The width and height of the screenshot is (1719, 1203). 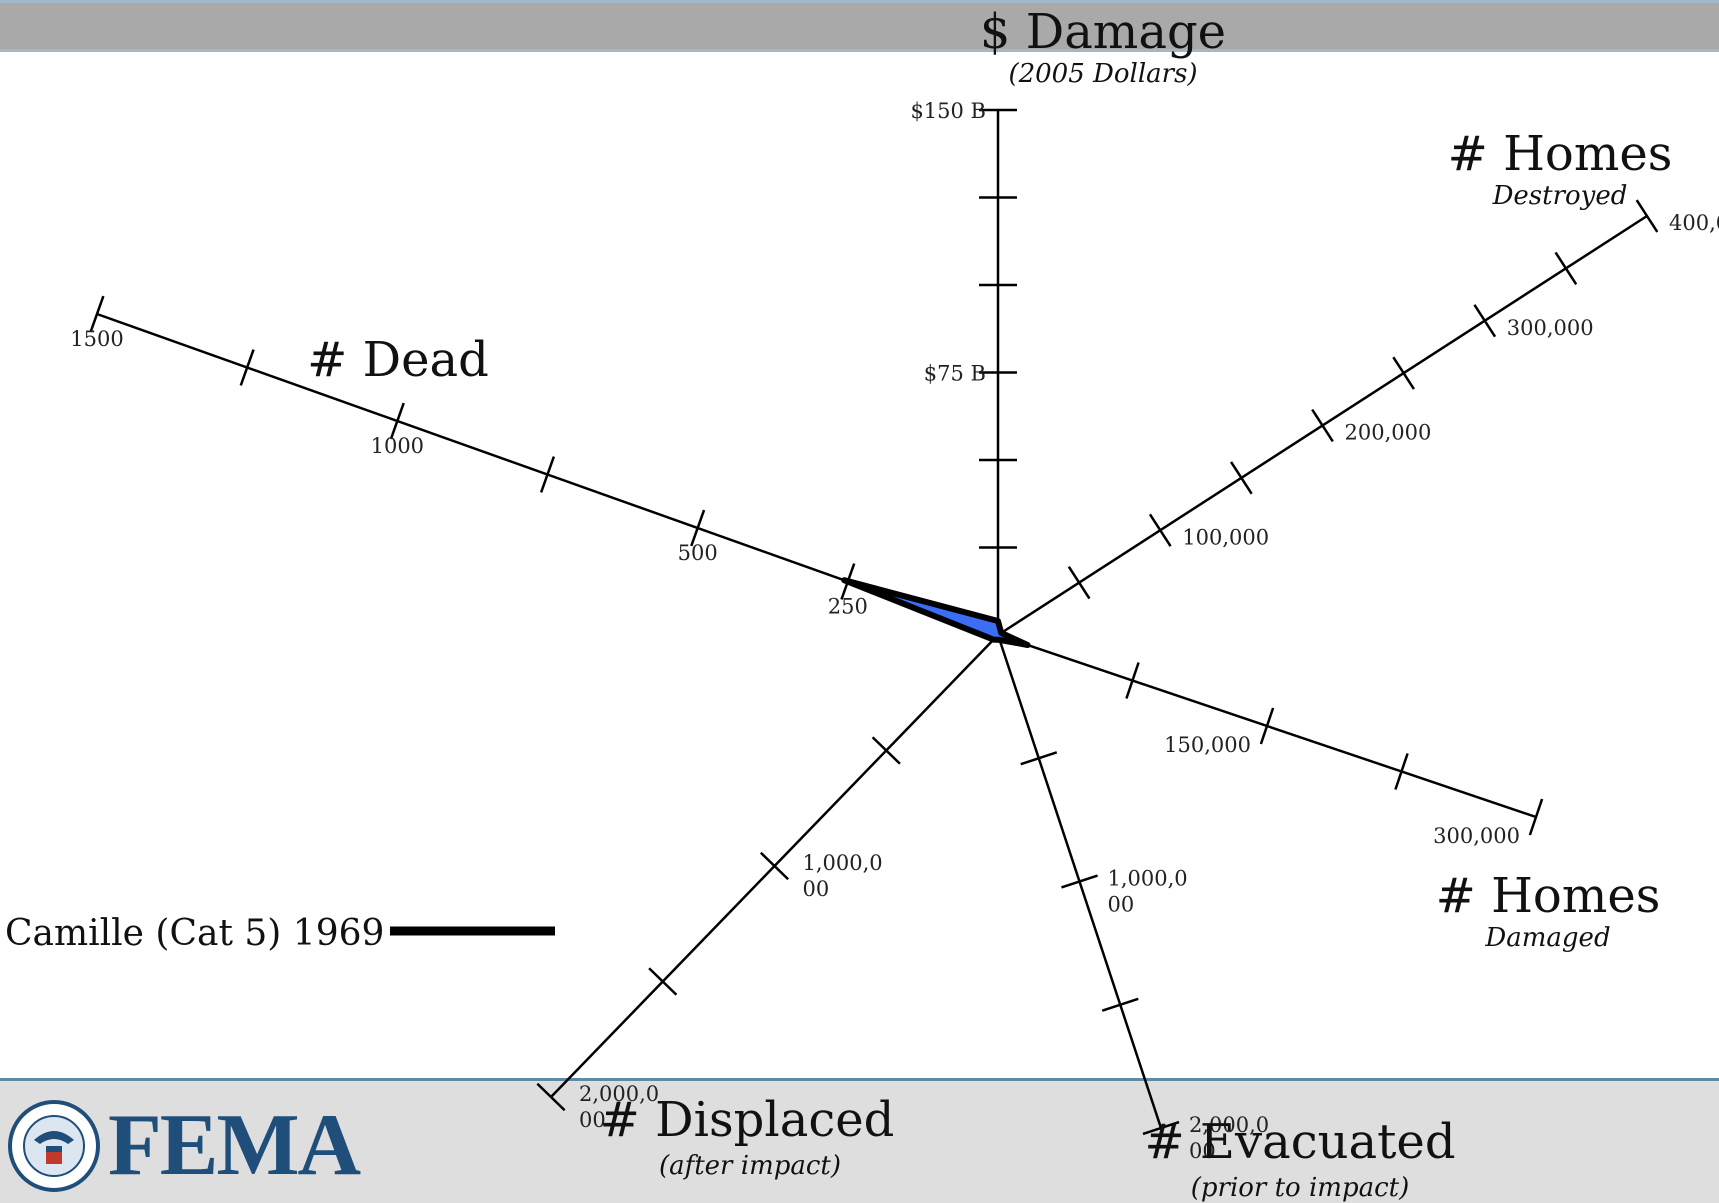 What do you see at coordinates (1548, 896) in the screenshot?
I see `axis-title-homes_damaged: # Homes` at bounding box center [1548, 896].